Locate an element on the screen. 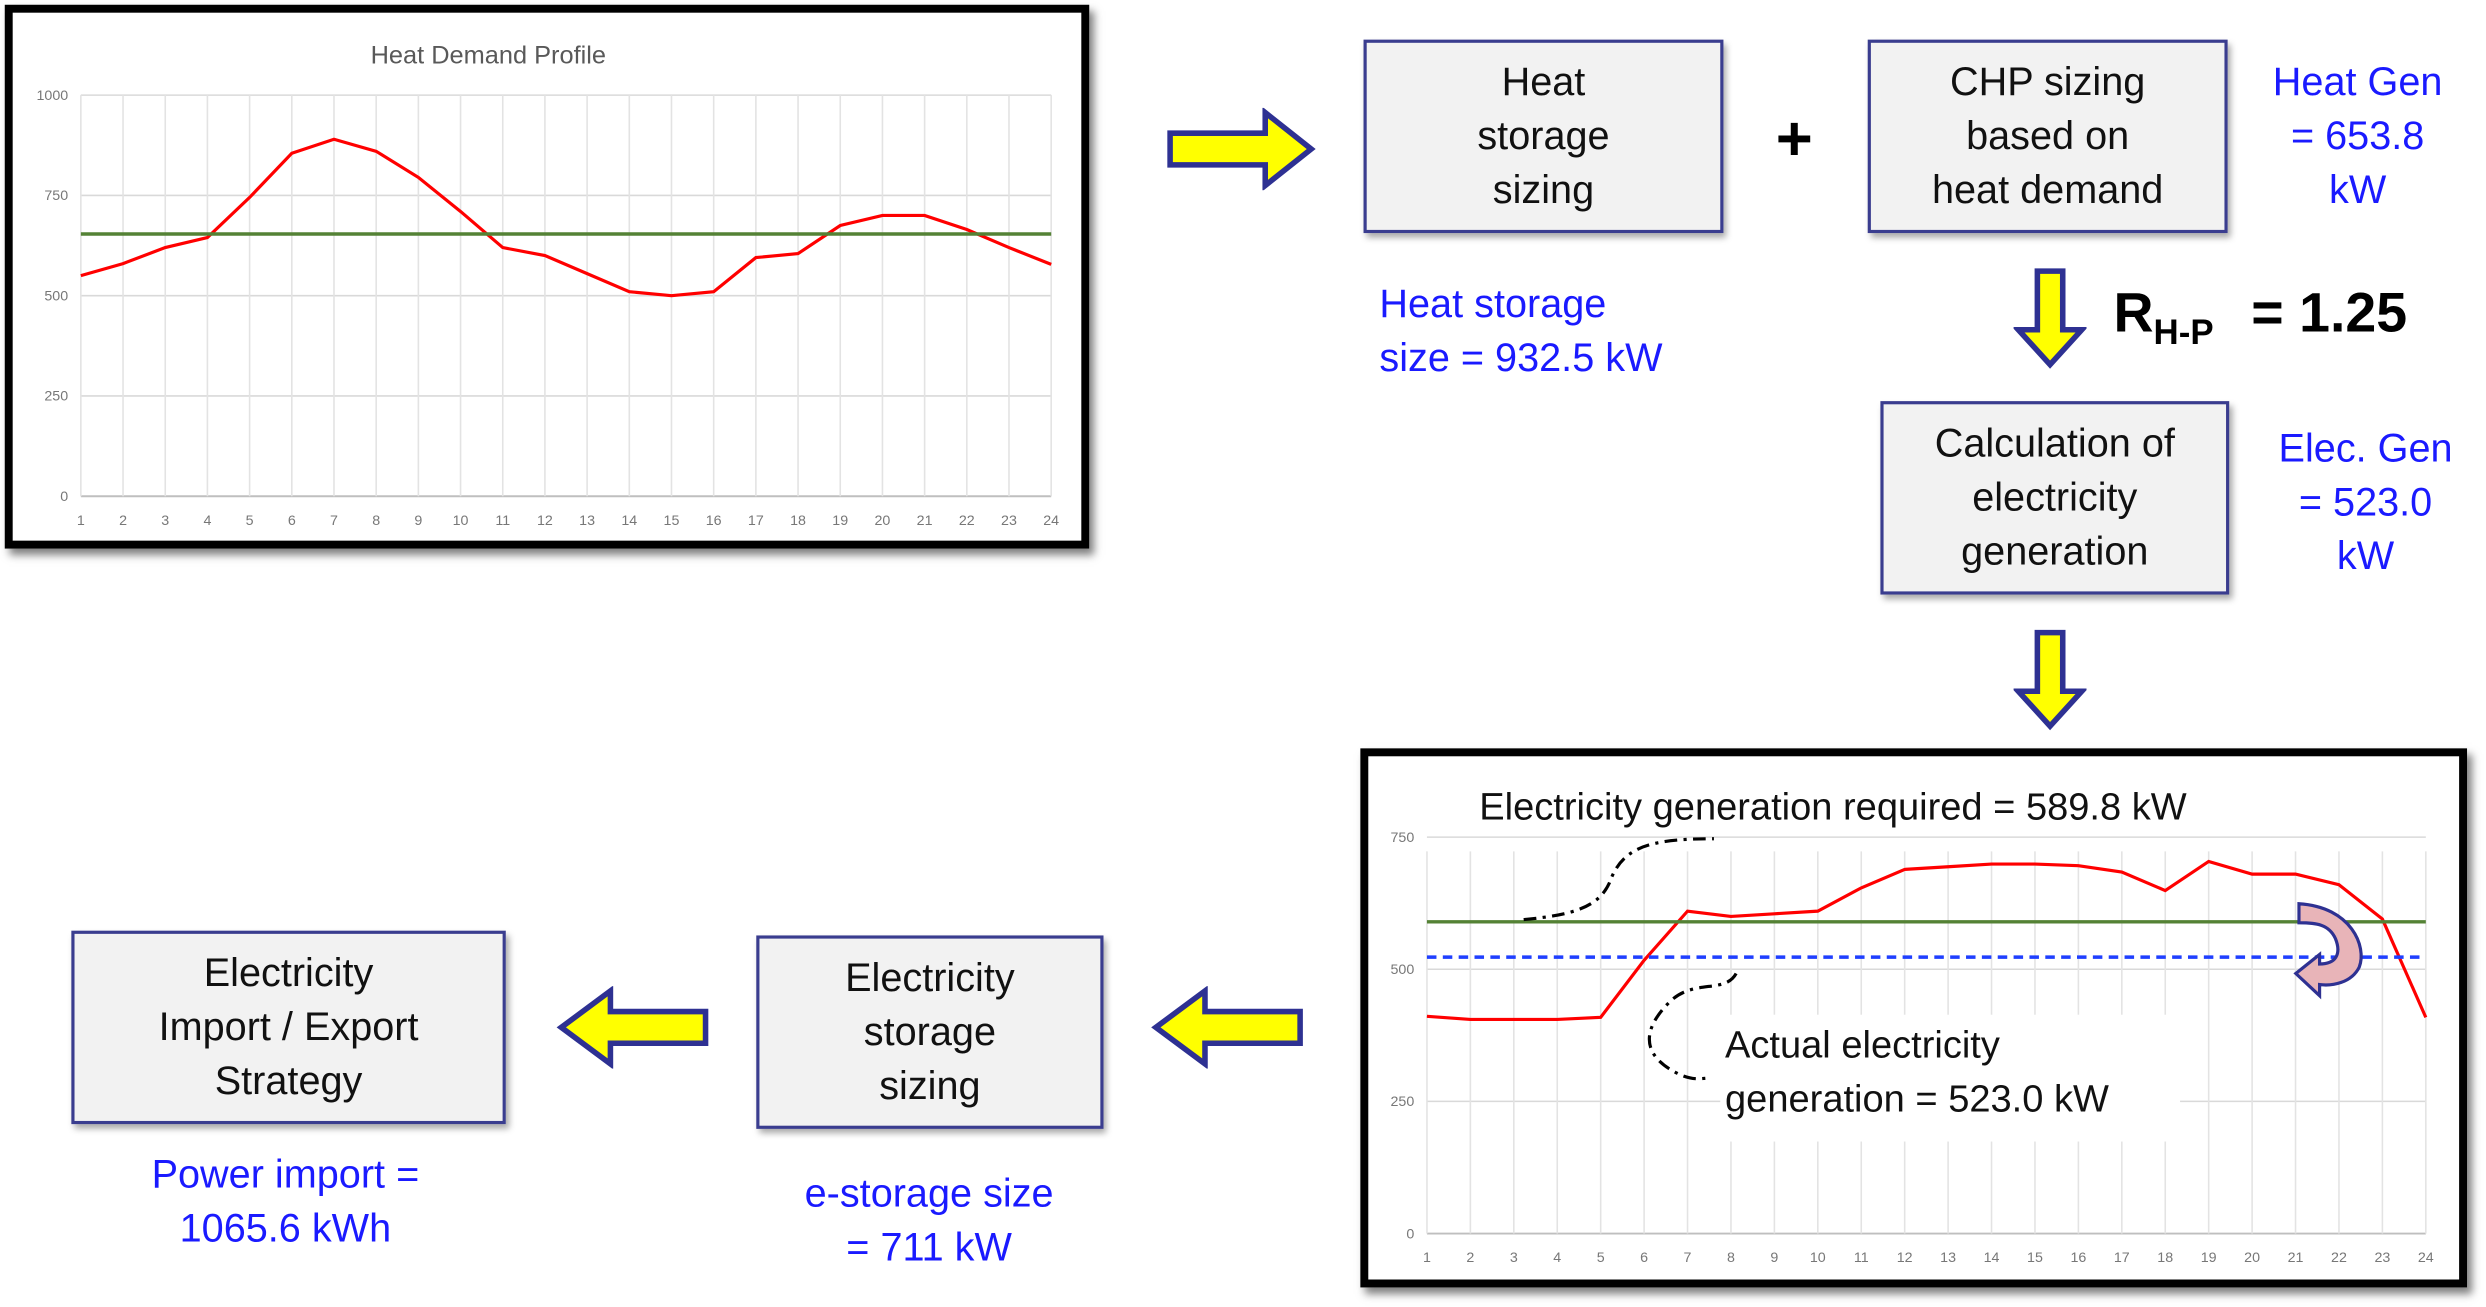 The height and width of the screenshot is (1307, 2486). annotation-background is located at coordinates (1950, 1078).